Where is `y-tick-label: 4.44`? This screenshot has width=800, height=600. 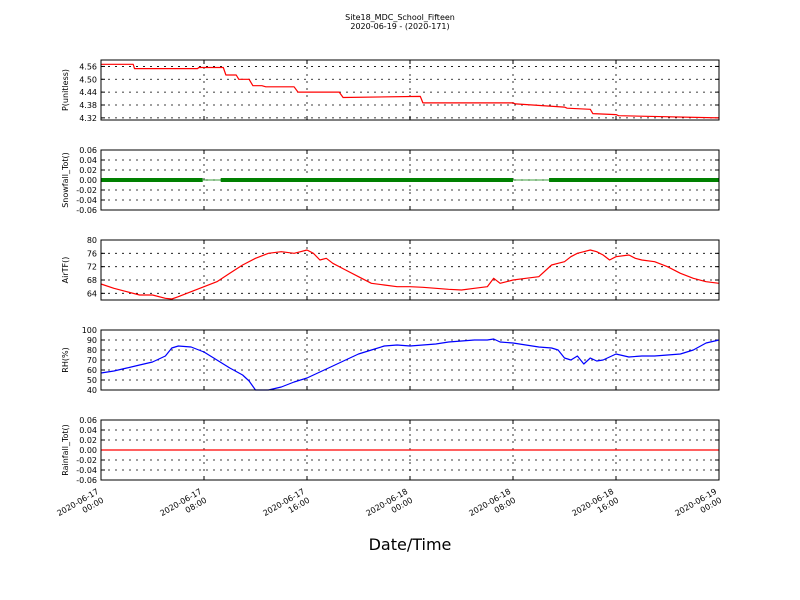 y-tick-label: 4.44 is located at coordinates (88, 92).